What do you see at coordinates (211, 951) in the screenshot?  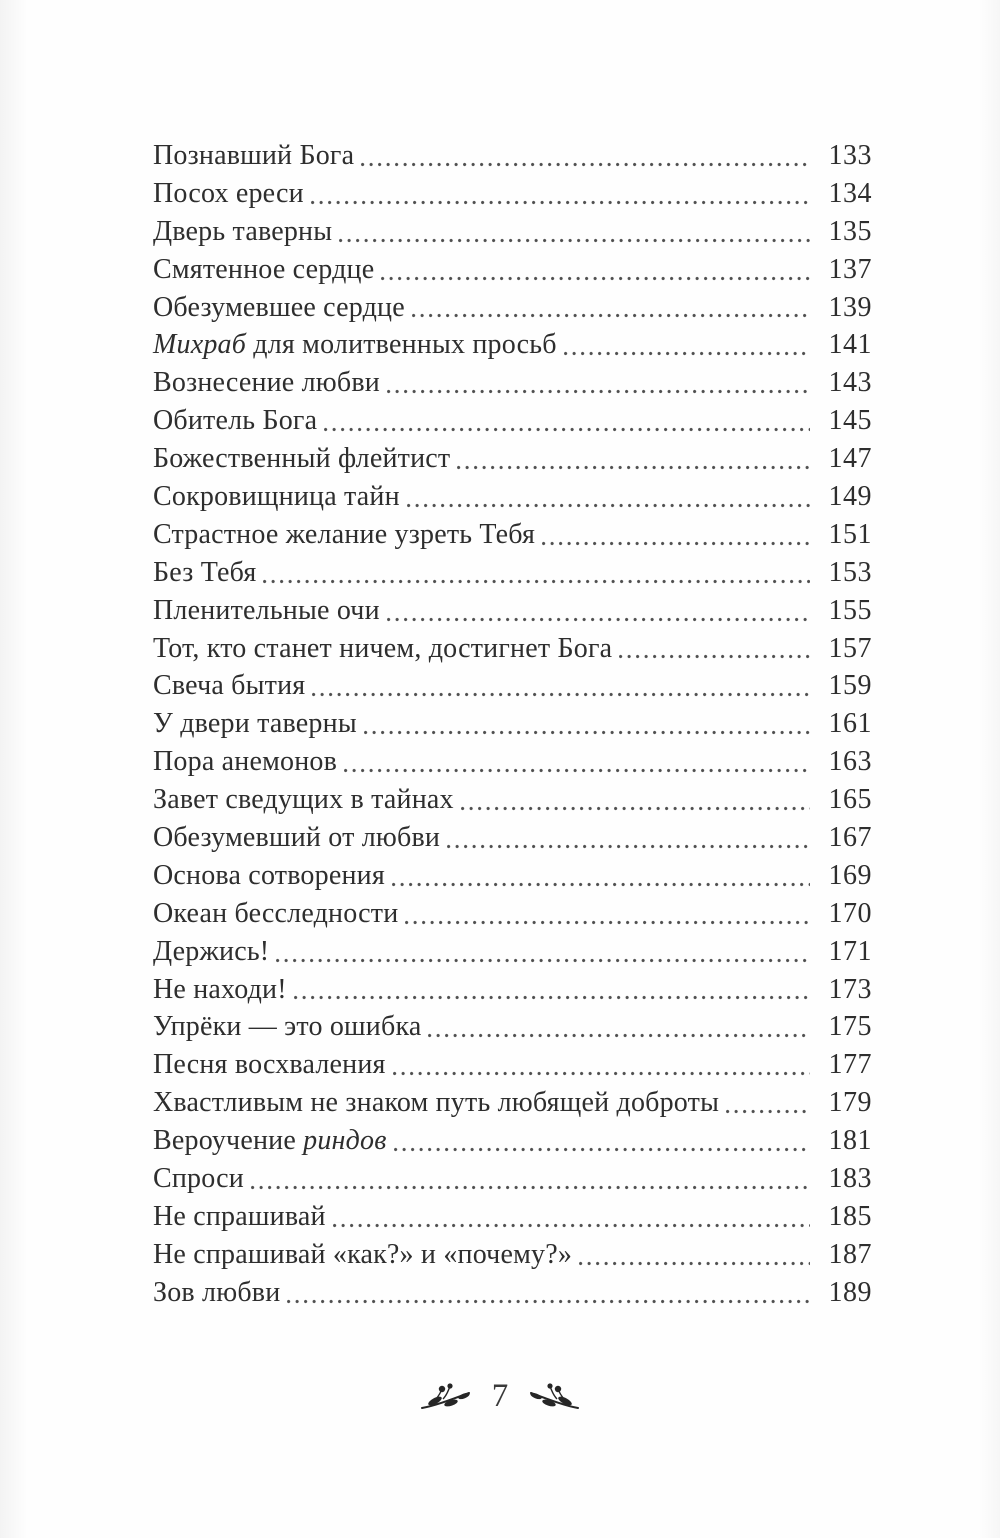 I see `toc-entry-title: Держись!` at bounding box center [211, 951].